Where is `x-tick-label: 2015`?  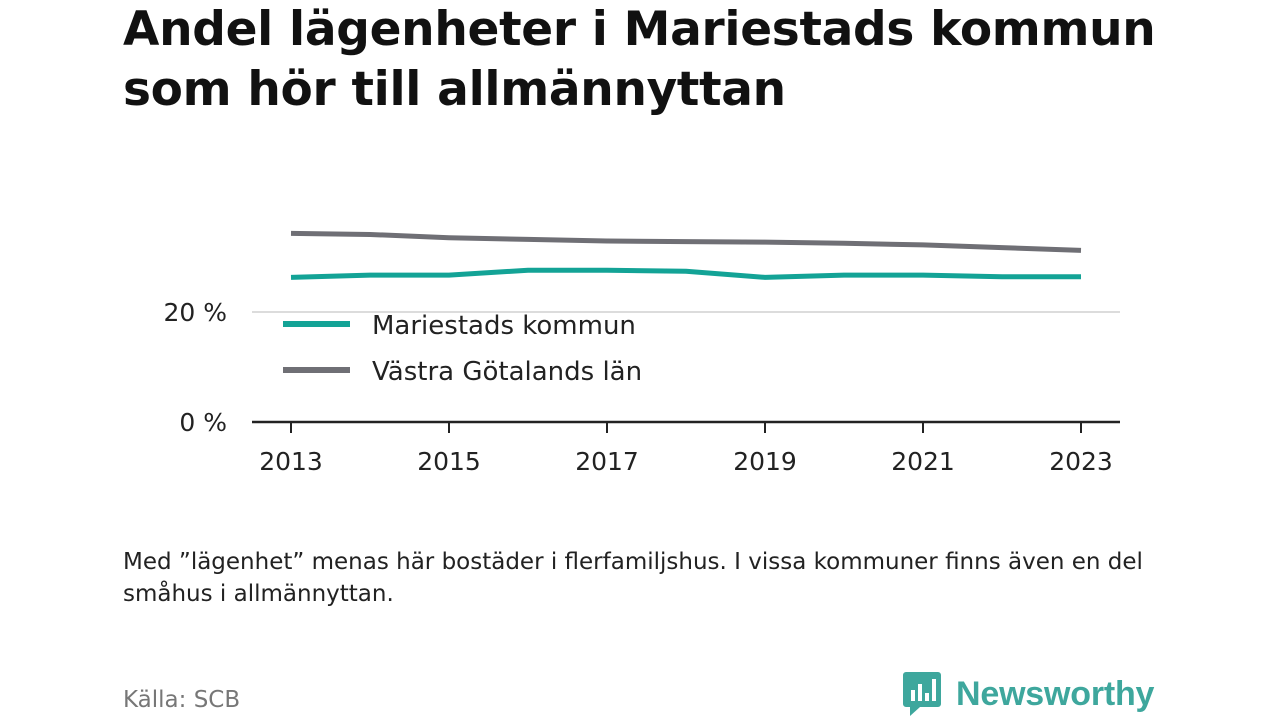 x-tick-label: 2015 is located at coordinates (449, 461).